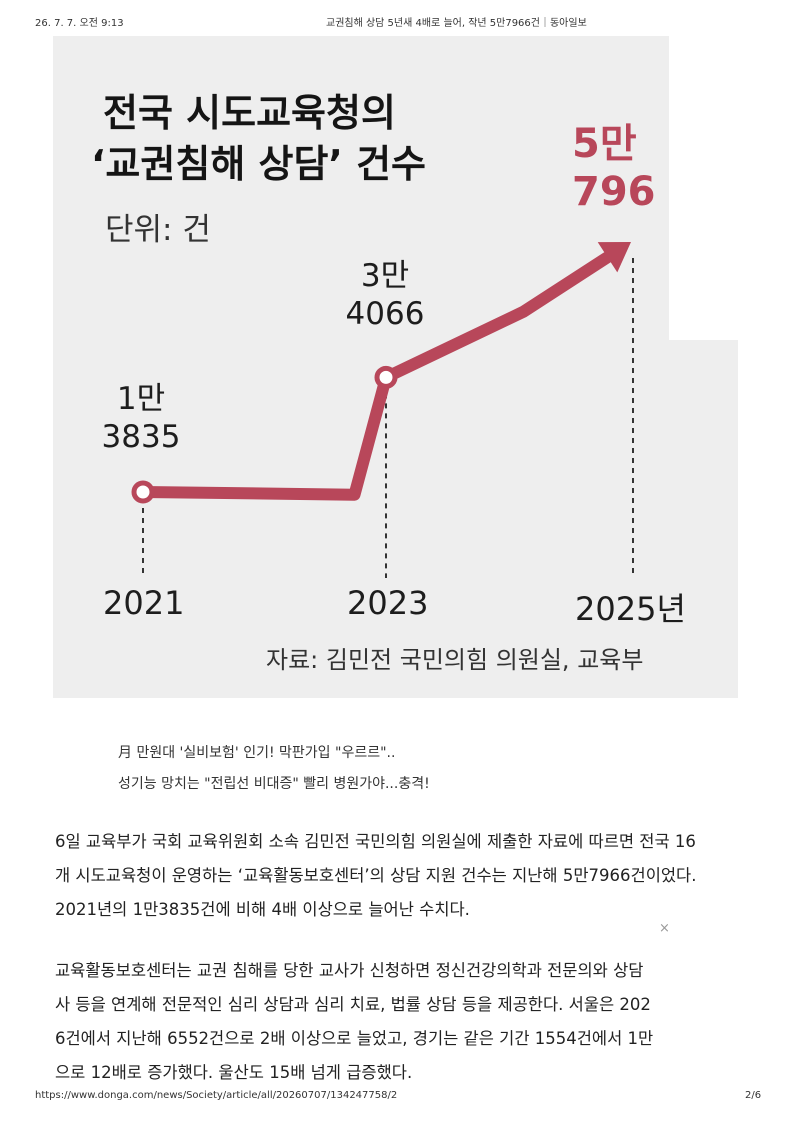  What do you see at coordinates (79, 23) in the screenshot?
I see `print-datetime: 26. 7. 7. 오전 9:13` at bounding box center [79, 23].